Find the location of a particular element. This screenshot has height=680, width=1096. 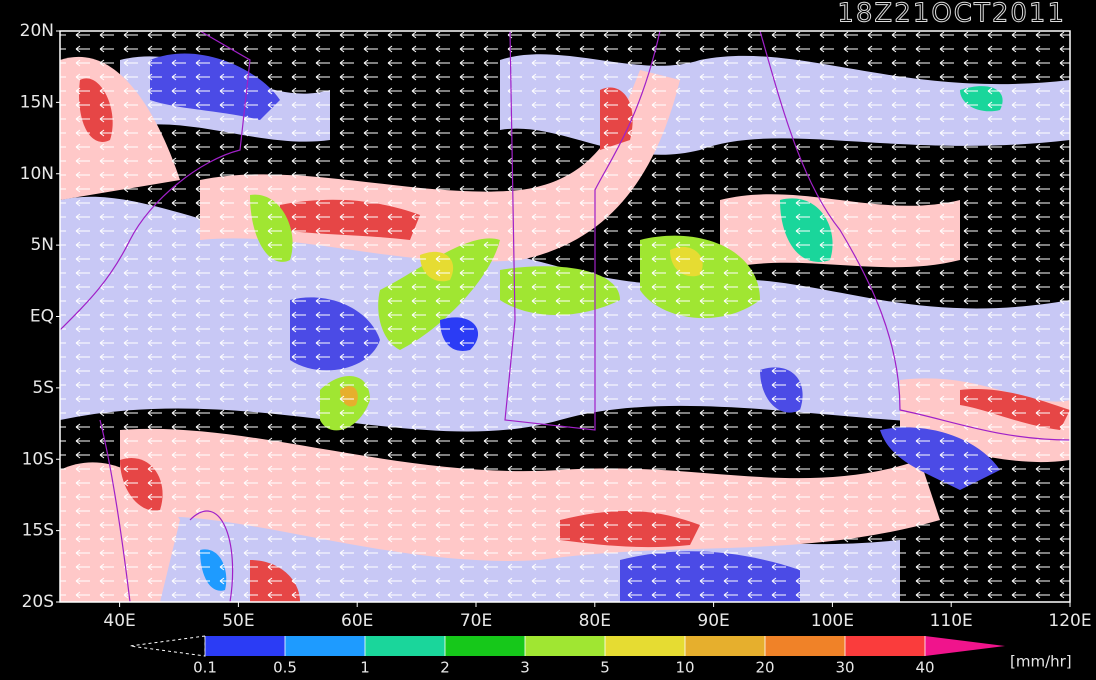

lon-label: 120E is located at coordinates (1069, 621).